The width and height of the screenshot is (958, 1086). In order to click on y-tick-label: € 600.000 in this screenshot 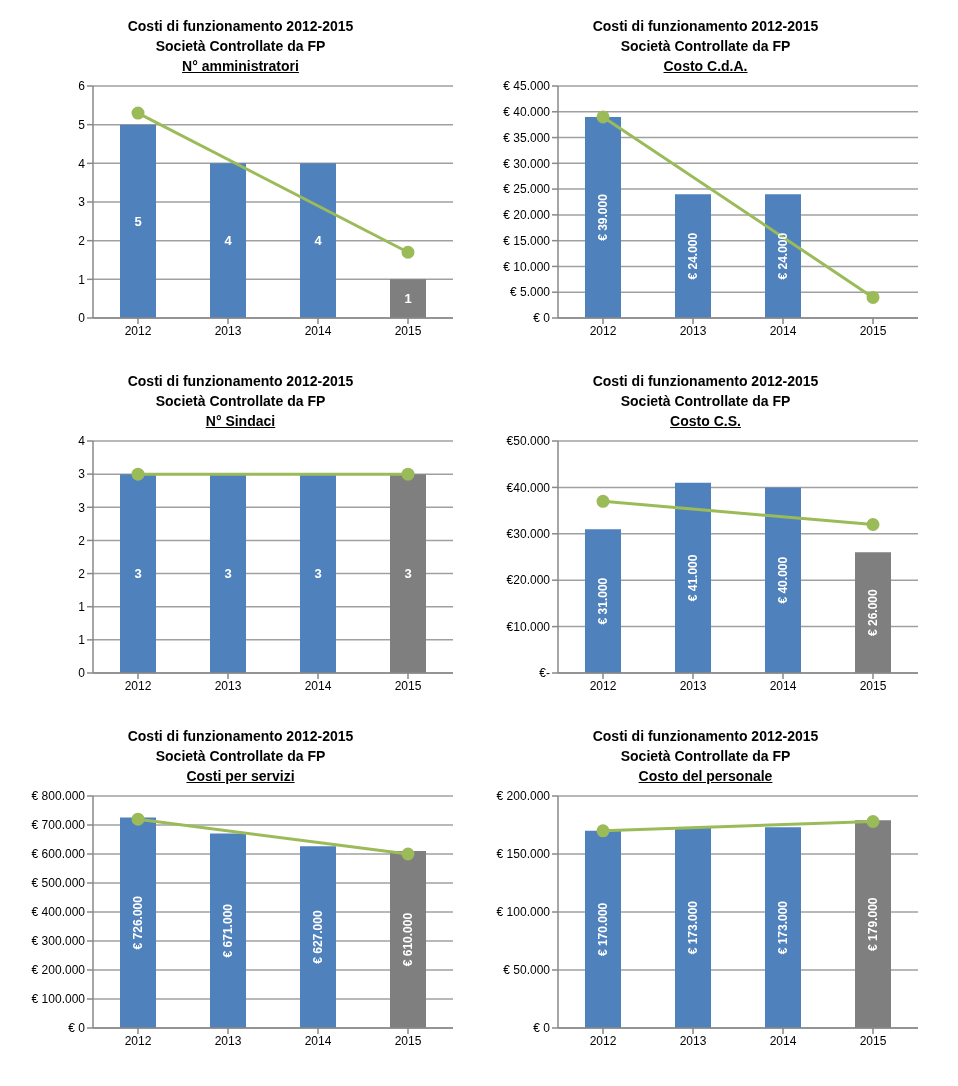, I will do `click(58, 854)`.